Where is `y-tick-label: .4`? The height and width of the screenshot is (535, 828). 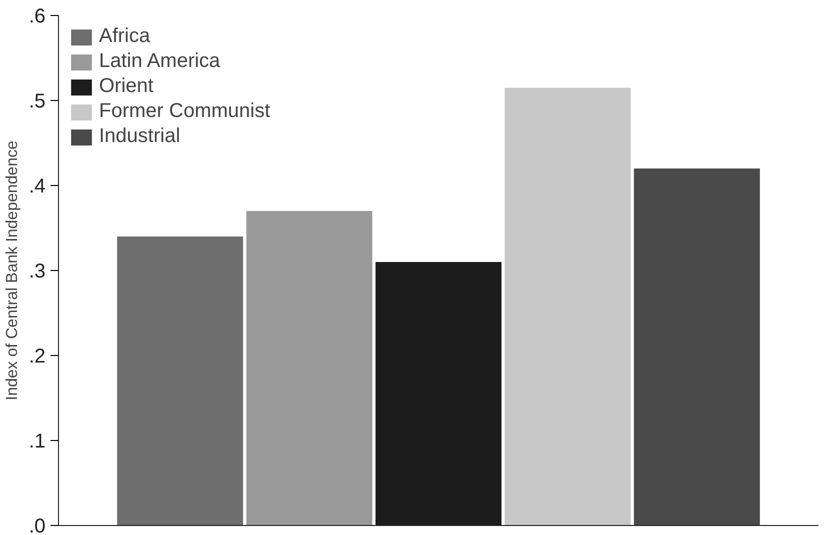 y-tick-label: .4 is located at coordinates (37, 187).